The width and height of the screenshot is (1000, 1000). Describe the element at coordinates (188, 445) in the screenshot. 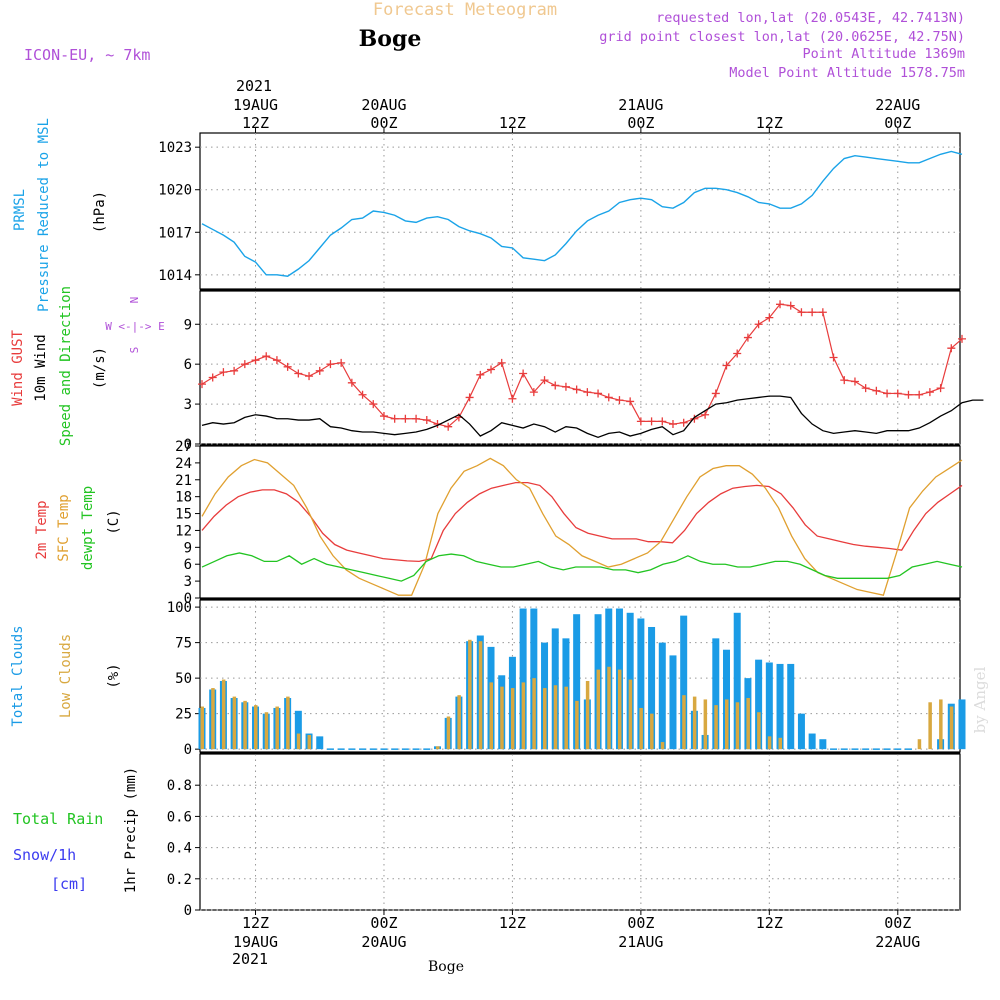

I see `wind-ytick-label: 0` at that location.